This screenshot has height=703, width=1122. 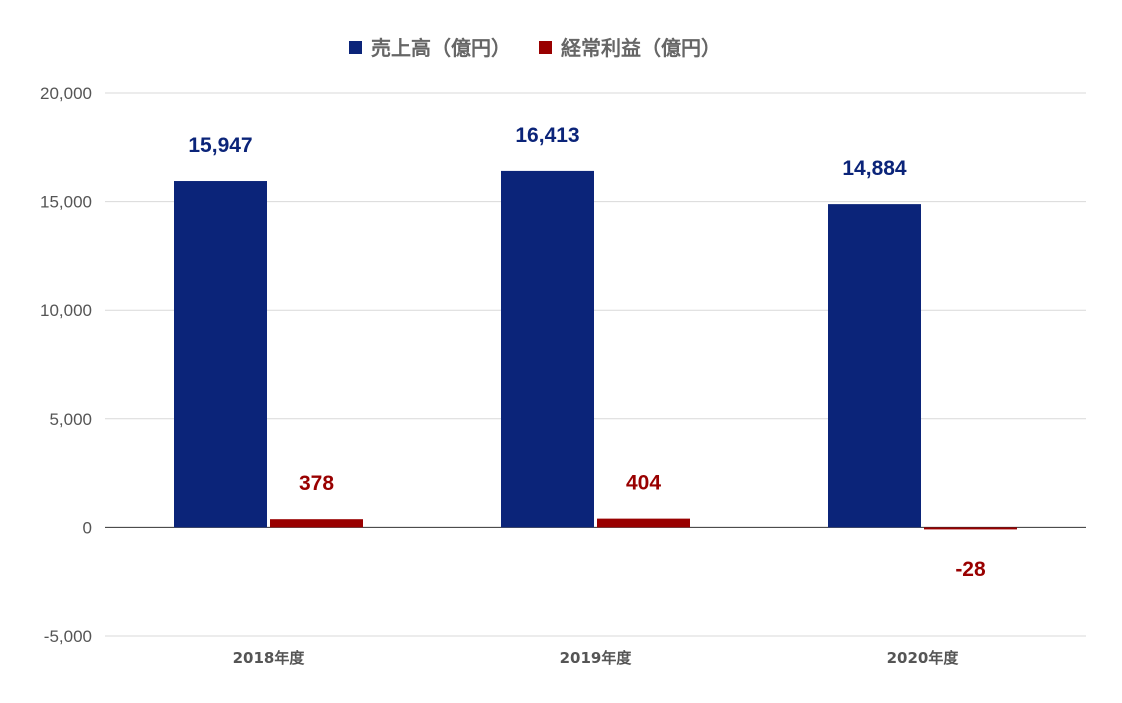 What do you see at coordinates (220, 145) in the screenshot?
I see `sales-value-label: 15,947` at bounding box center [220, 145].